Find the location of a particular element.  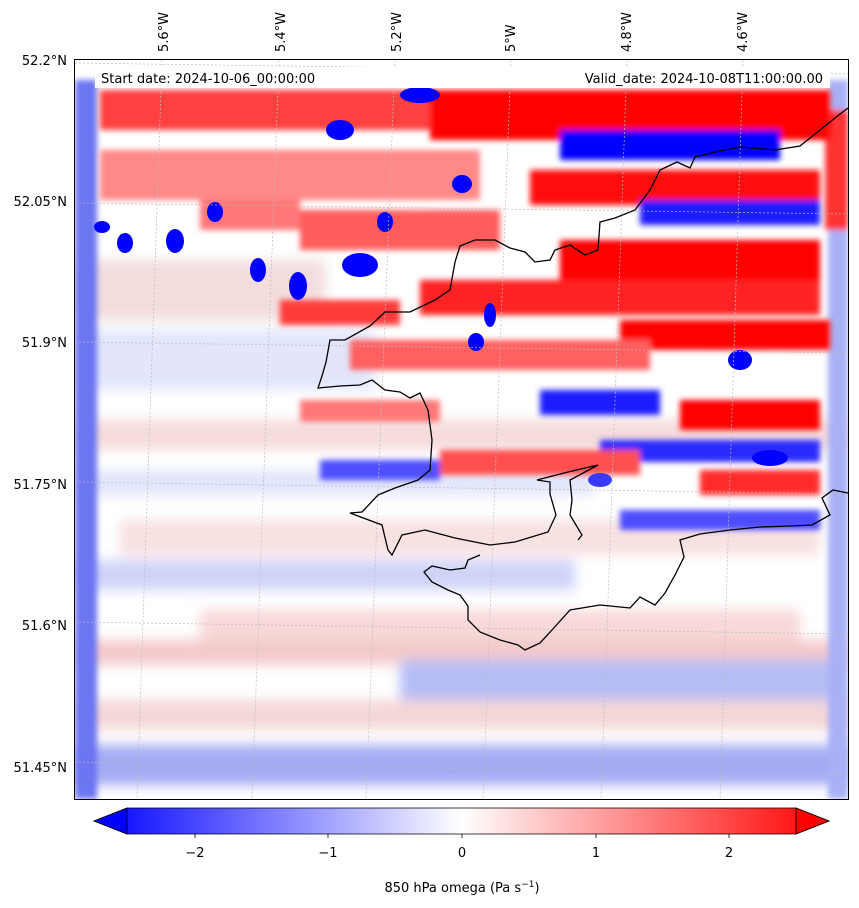

start-date-label: Start date: 2024-10-06_00:00:00 is located at coordinates (208, 79).